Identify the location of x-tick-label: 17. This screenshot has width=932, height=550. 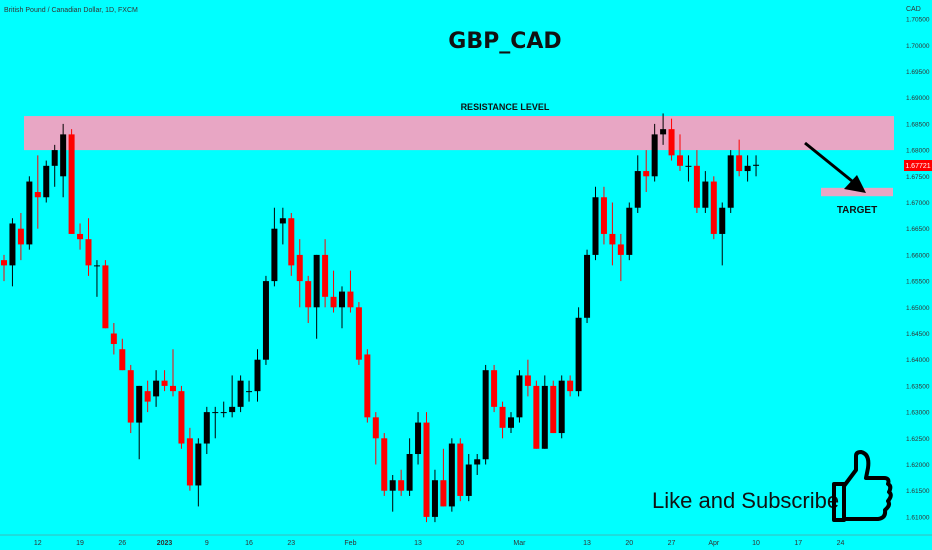
(798, 543).